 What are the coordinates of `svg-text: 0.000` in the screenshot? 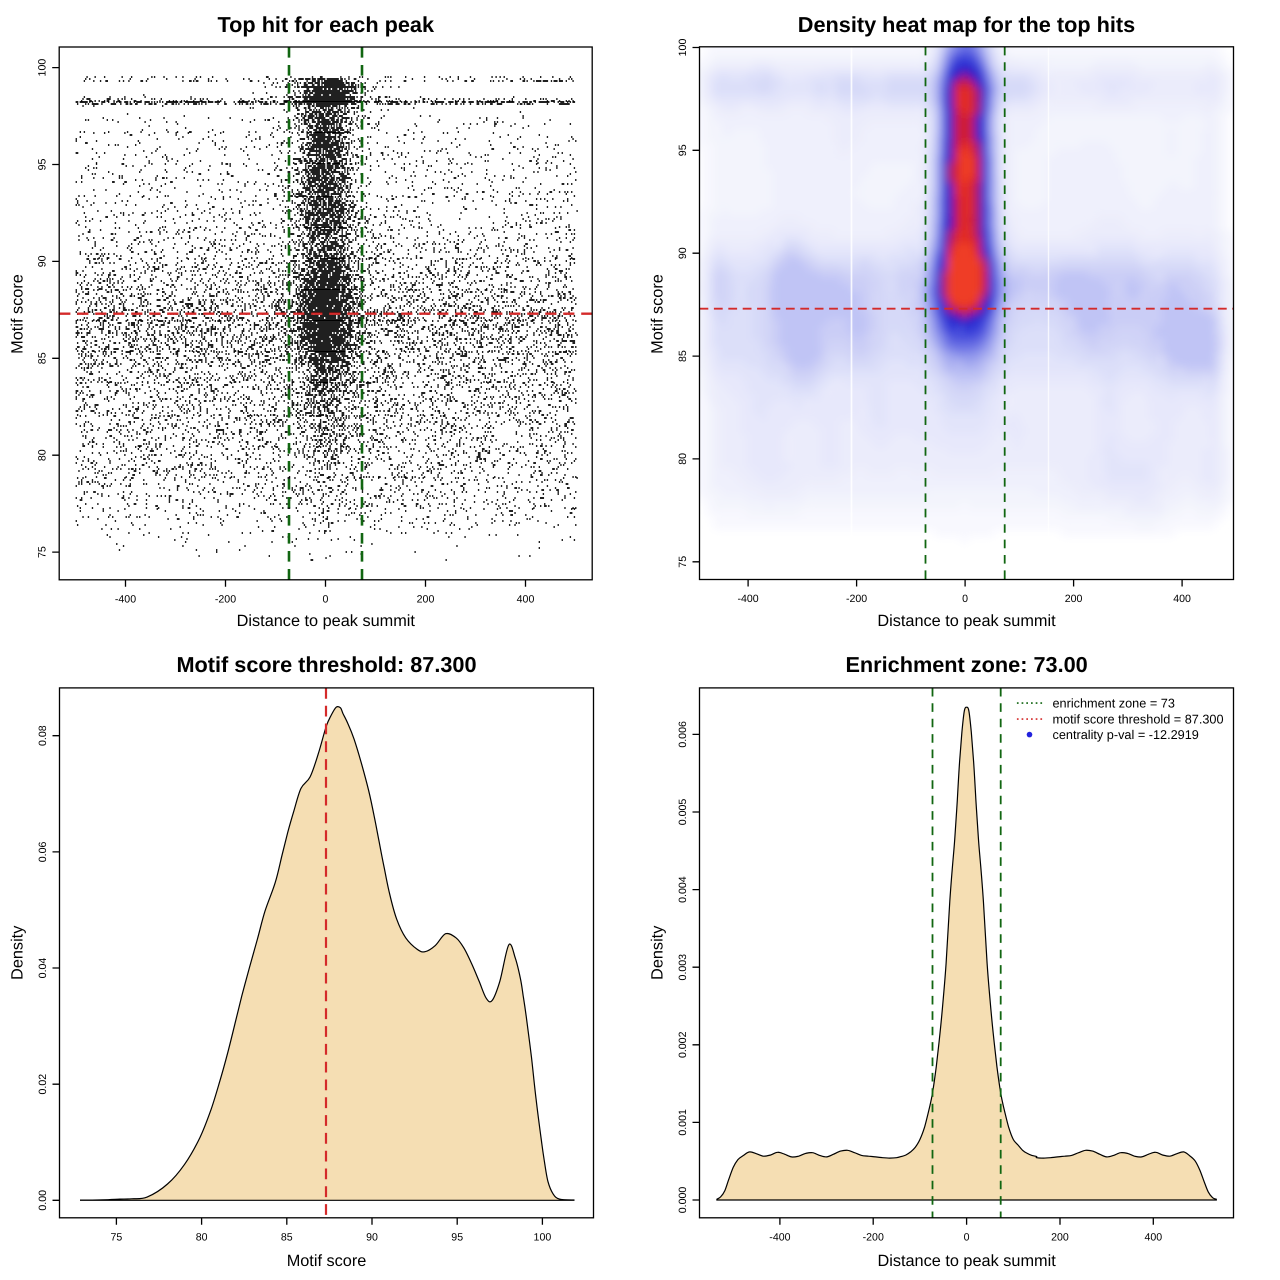 It's located at (683, 1200).